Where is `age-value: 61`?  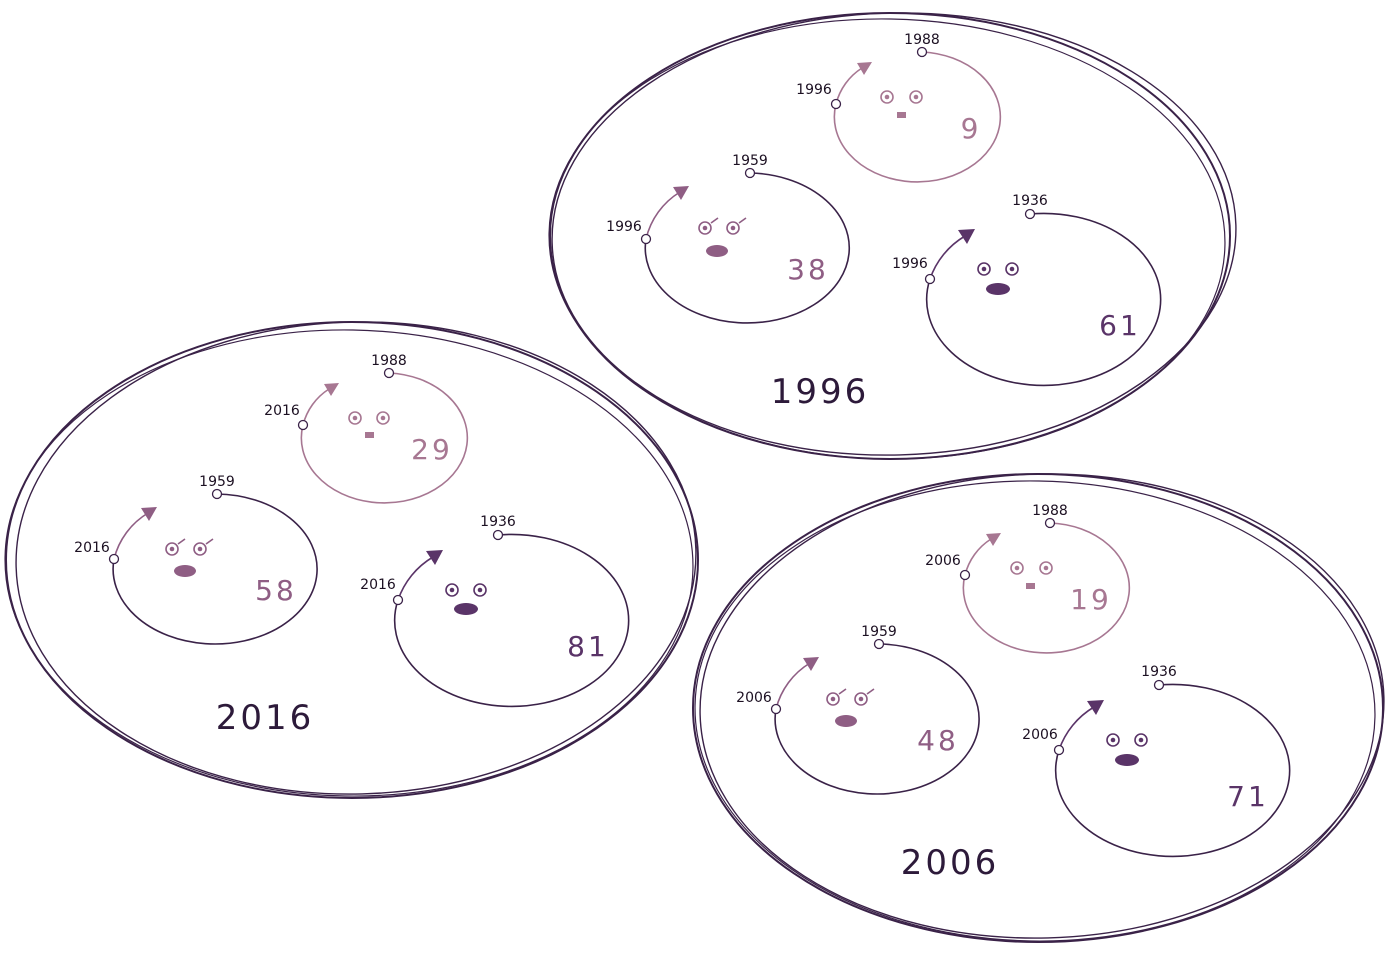 age-value: 61 is located at coordinates (1120, 325).